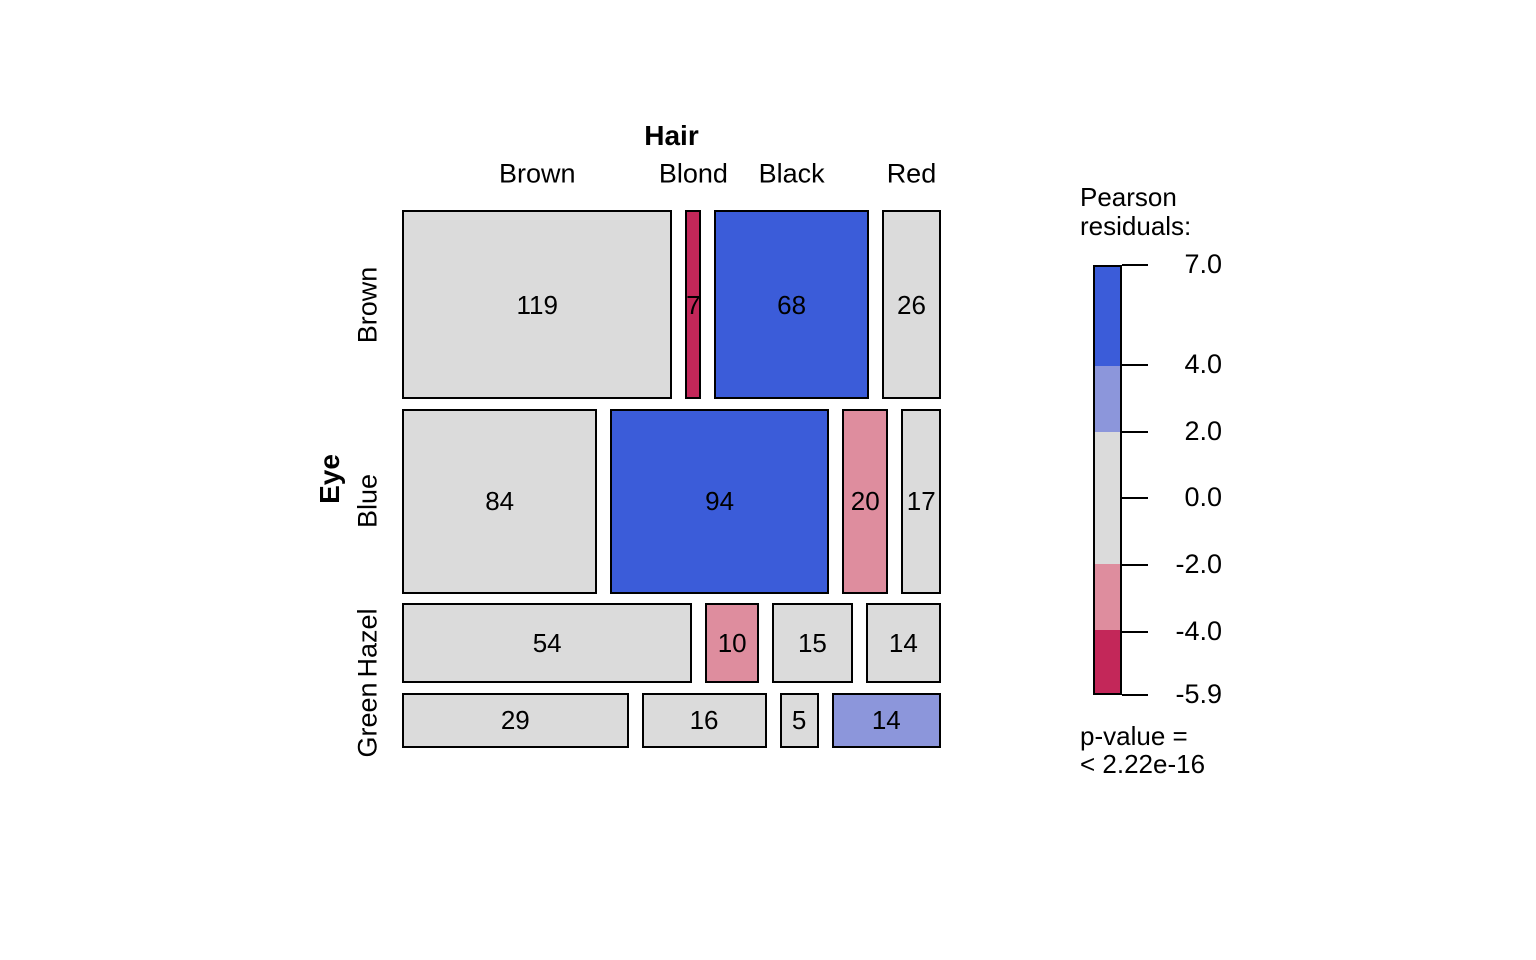  I want to click on cell-hazel-red: 14, so click(903, 643).